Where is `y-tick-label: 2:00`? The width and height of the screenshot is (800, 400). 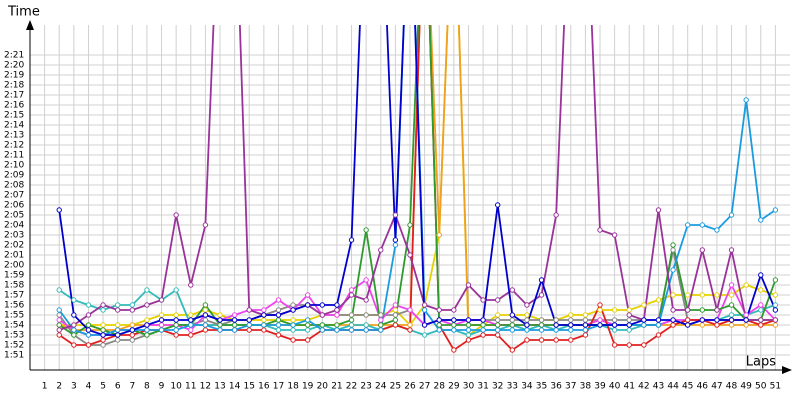
y-tick-label: 2:00 is located at coordinates (14, 266).